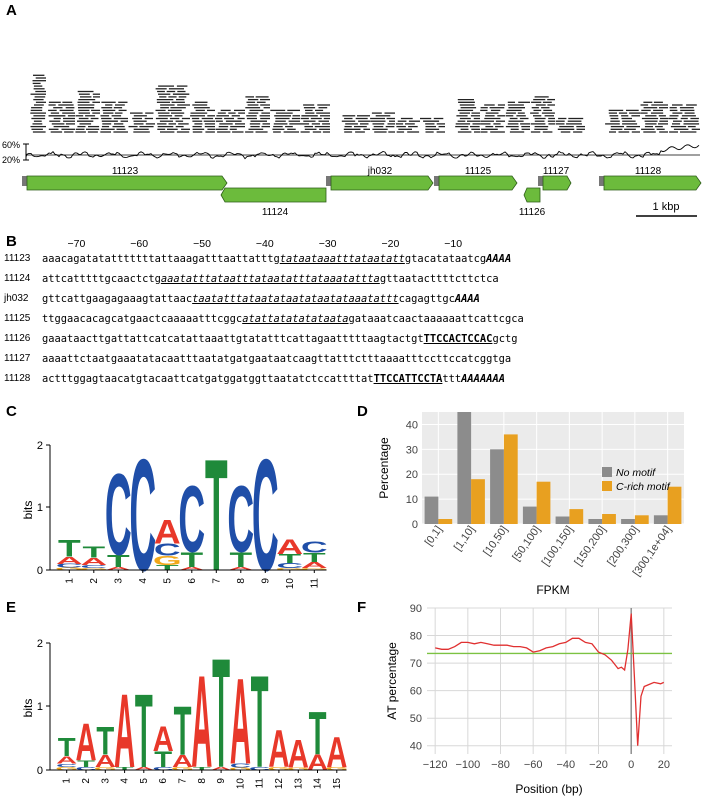  Describe the element at coordinates (532, 212) in the screenshot. I see `gene-label-11126: 11126` at that location.